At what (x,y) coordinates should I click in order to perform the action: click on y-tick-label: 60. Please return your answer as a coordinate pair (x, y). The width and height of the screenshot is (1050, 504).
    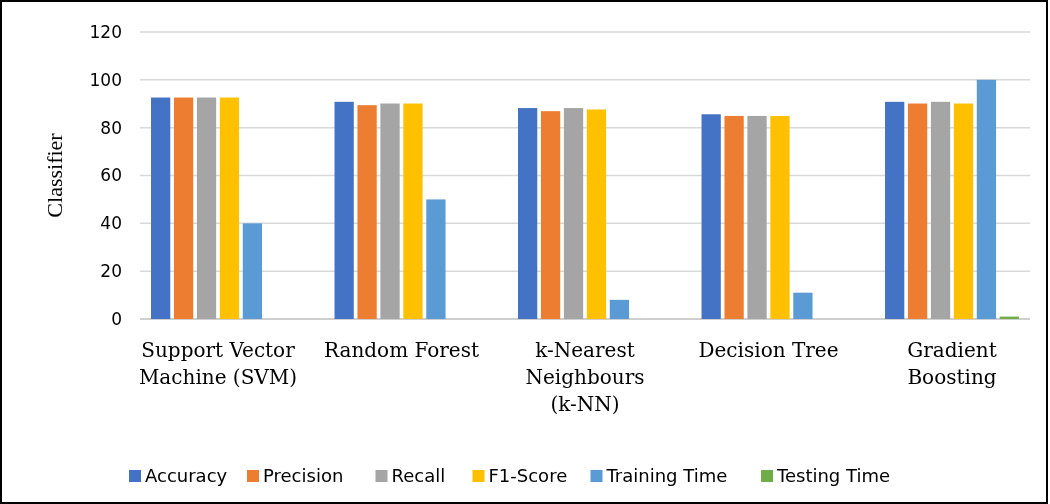
    Looking at the image, I should click on (111, 175).